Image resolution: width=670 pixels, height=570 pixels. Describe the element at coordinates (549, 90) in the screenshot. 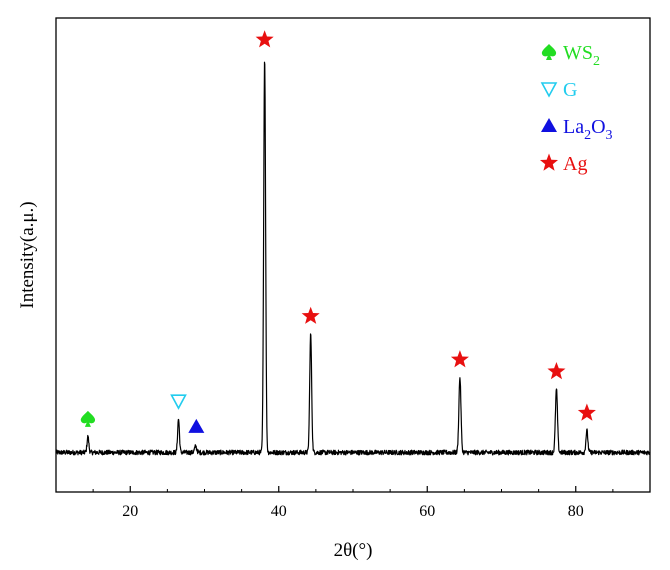

I see `legend-symbol-triangle-down-open` at that location.